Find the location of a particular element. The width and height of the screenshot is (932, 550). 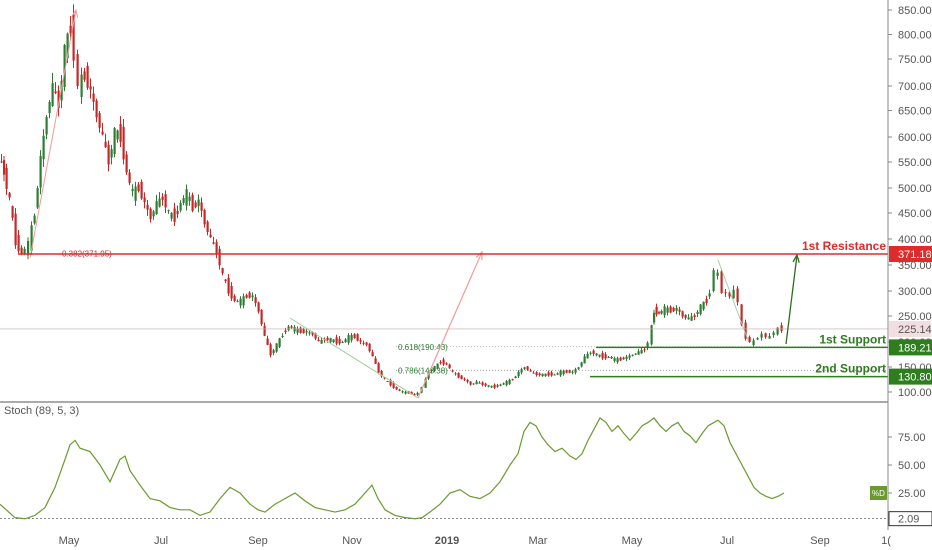

stoch-low-label: 2.09 is located at coordinates (908, 520).